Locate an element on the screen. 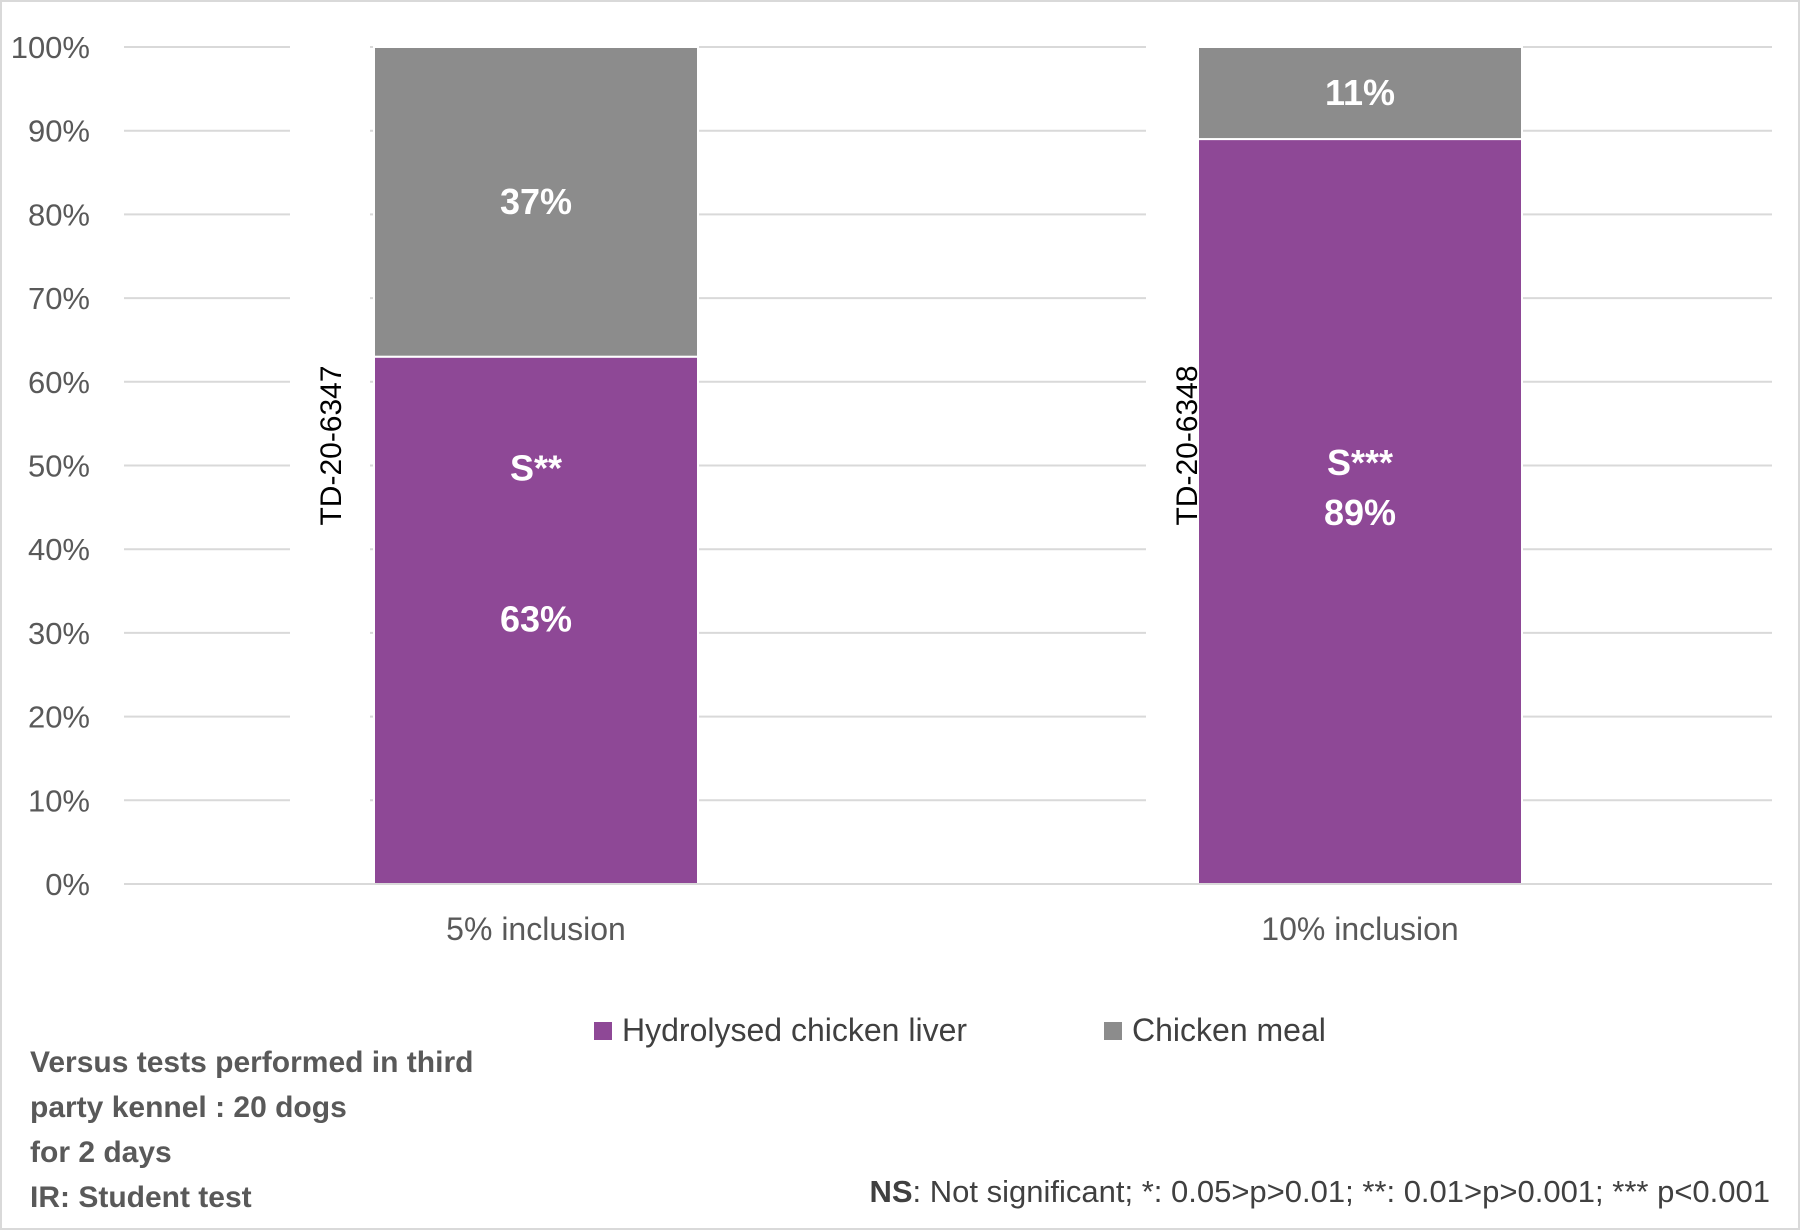 The height and width of the screenshot is (1230, 1800). test-id-label: TD-20-6347 is located at coordinates (331, 445).